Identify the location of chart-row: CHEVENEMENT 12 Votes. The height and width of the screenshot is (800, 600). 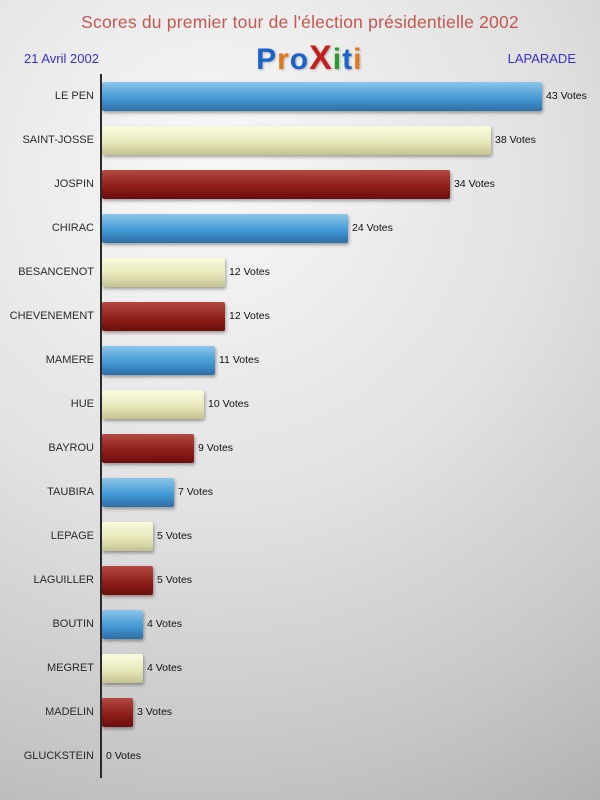
(305, 316).